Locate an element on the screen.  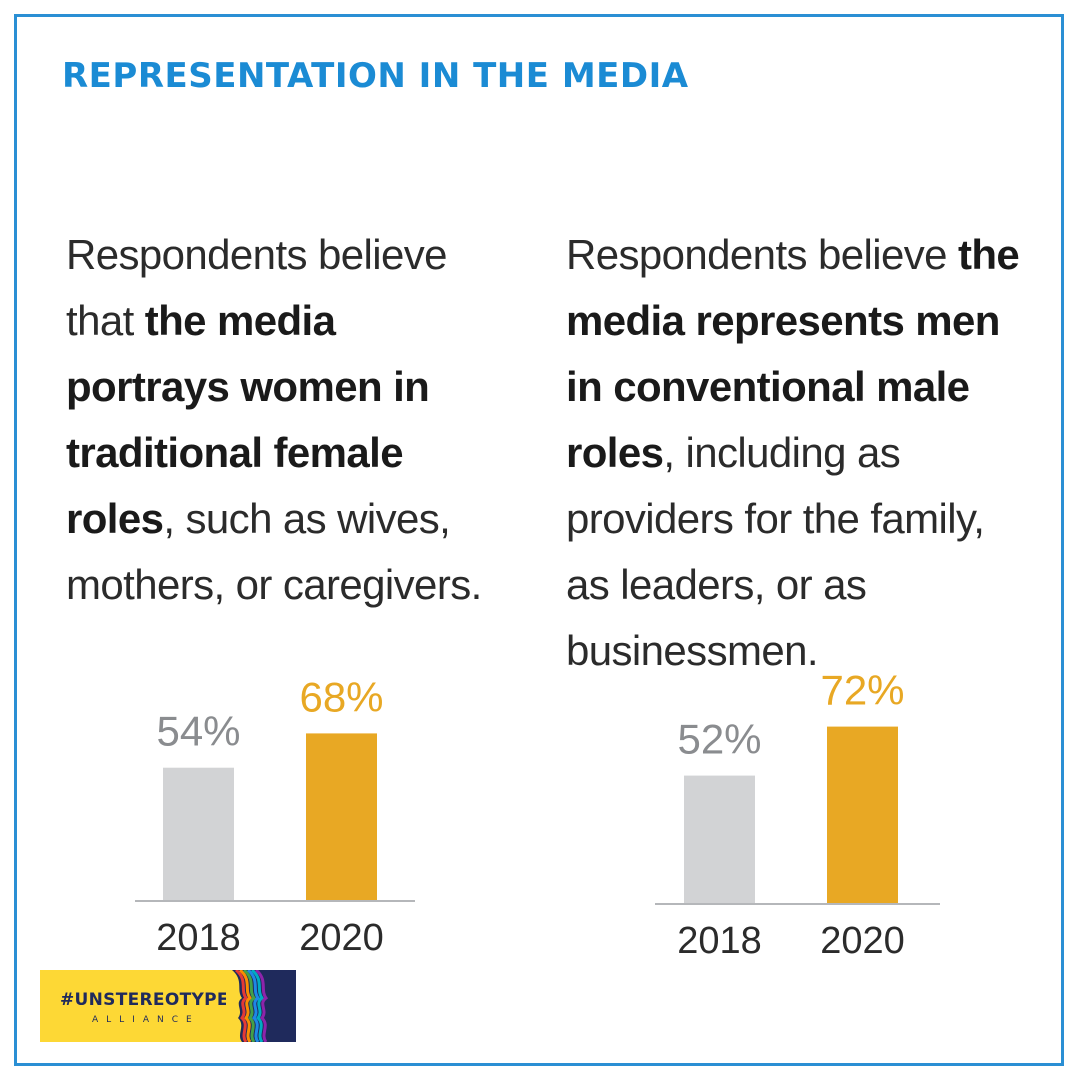
unstereotype-alliance-logo: #UNSTEREOTYPE ALLIANCE is located at coordinates (168, 1006).